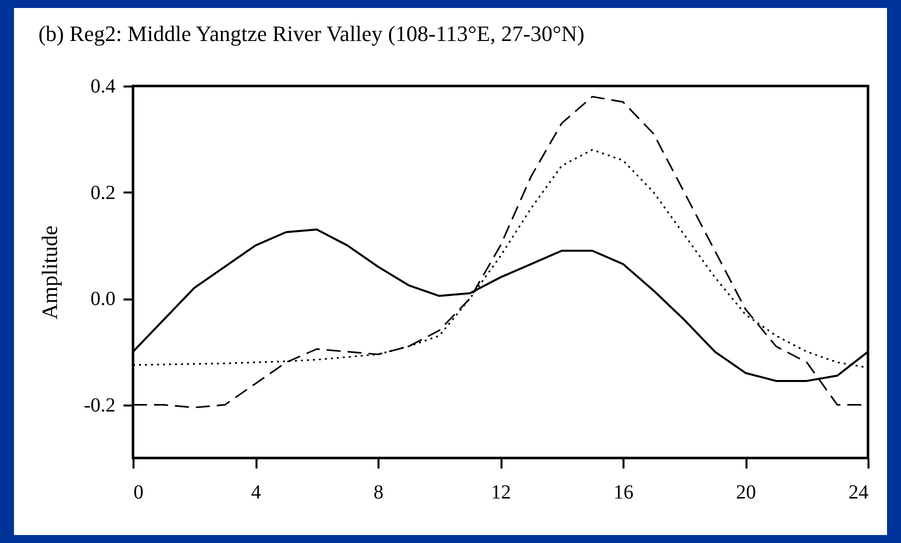 This screenshot has height=543, width=901. Describe the element at coordinates (103, 87) in the screenshot. I see `y-tick-label: 0.4` at that location.